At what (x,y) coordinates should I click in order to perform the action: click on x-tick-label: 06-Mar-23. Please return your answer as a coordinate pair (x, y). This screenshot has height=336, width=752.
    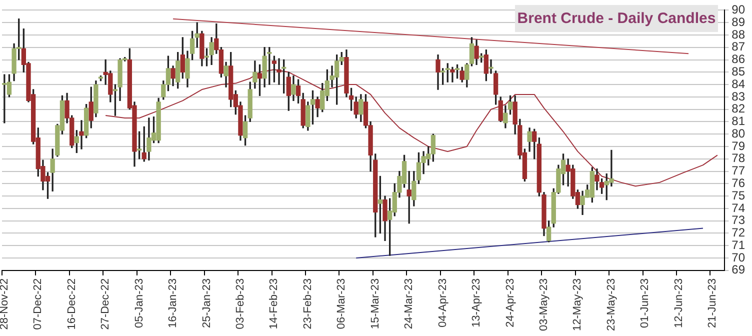
    Looking at the image, I should click on (342, 304).